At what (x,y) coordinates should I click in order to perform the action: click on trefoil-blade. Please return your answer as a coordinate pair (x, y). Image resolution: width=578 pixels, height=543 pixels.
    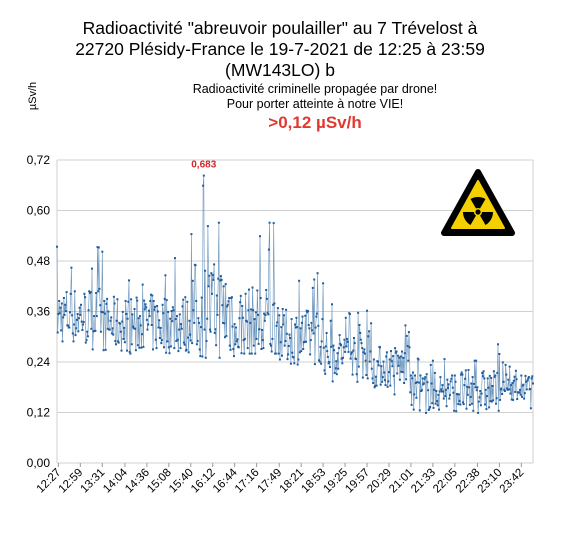
    Looking at the image, I should click on (469, 218).